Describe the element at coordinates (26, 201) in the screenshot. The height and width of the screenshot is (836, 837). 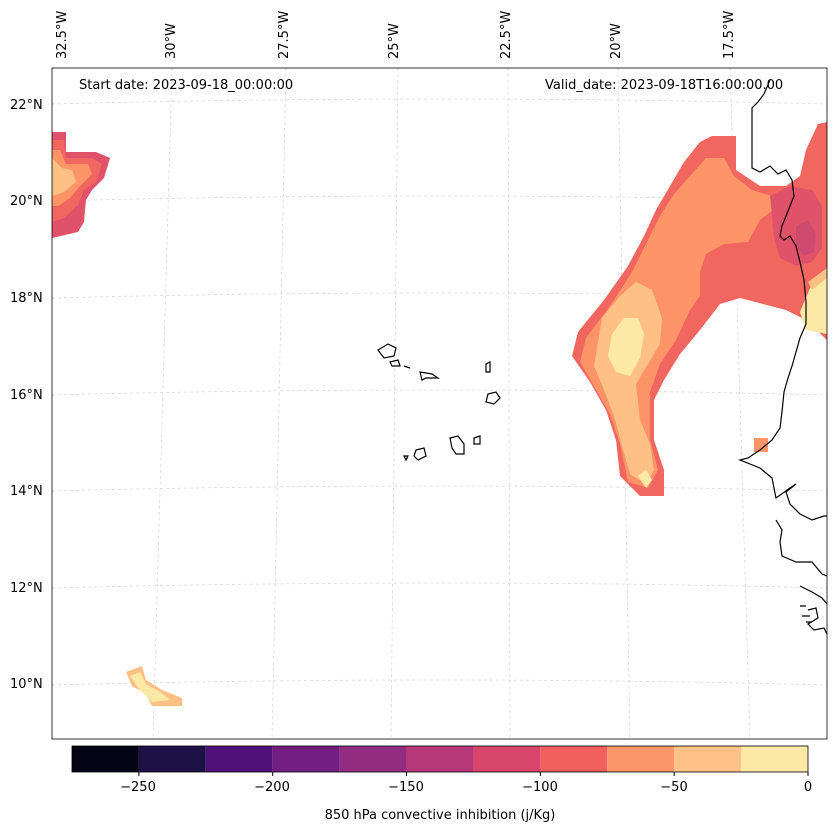
I see `lat-label-20n: 20°N` at that location.